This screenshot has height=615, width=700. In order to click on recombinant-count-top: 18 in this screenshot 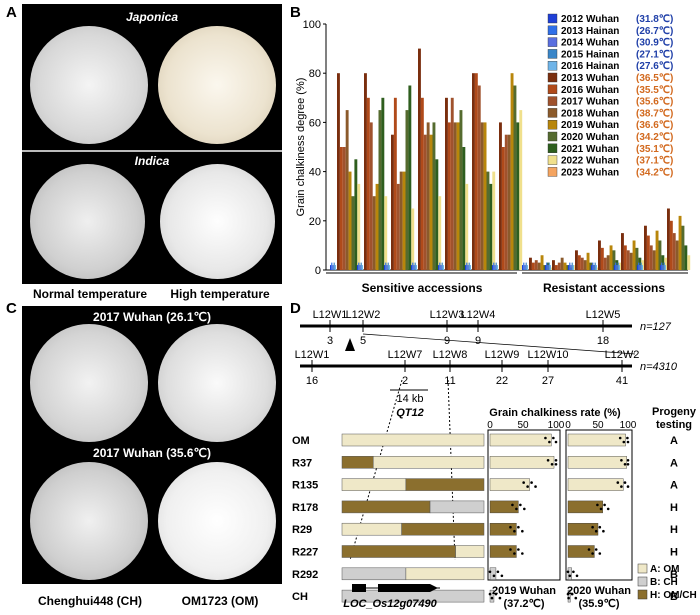, I will do `click(603, 341)`.